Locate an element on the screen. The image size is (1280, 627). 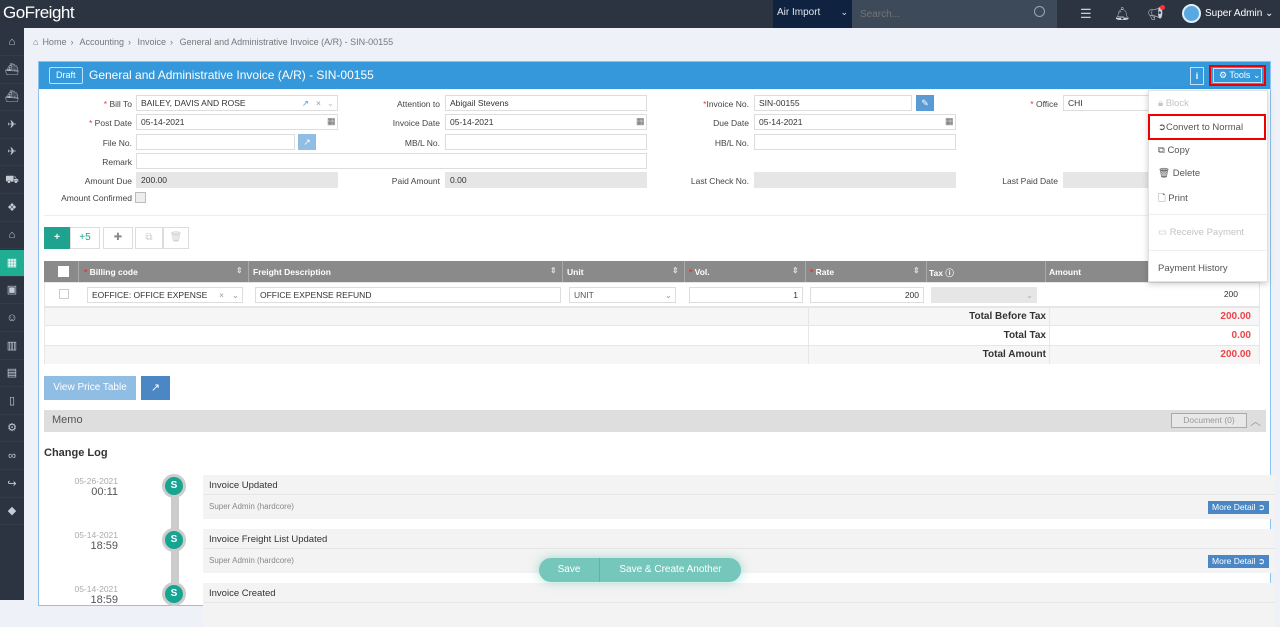
invoice-date-field: 05-14-2021 is located at coordinates (546, 122).